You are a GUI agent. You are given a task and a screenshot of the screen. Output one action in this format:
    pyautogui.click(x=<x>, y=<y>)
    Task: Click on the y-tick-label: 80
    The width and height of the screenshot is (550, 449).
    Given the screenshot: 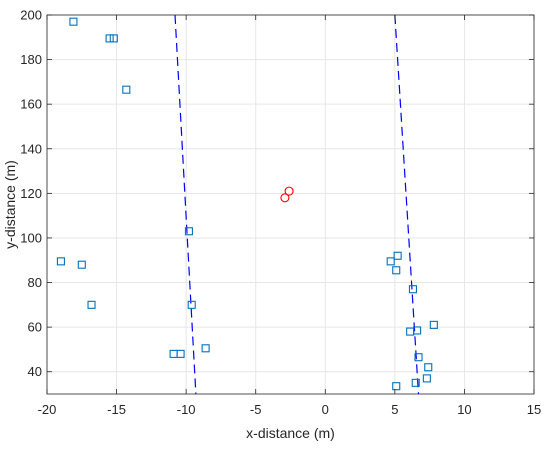 What is the action you would take?
    pyautogui.click(x=35, y=282)
    